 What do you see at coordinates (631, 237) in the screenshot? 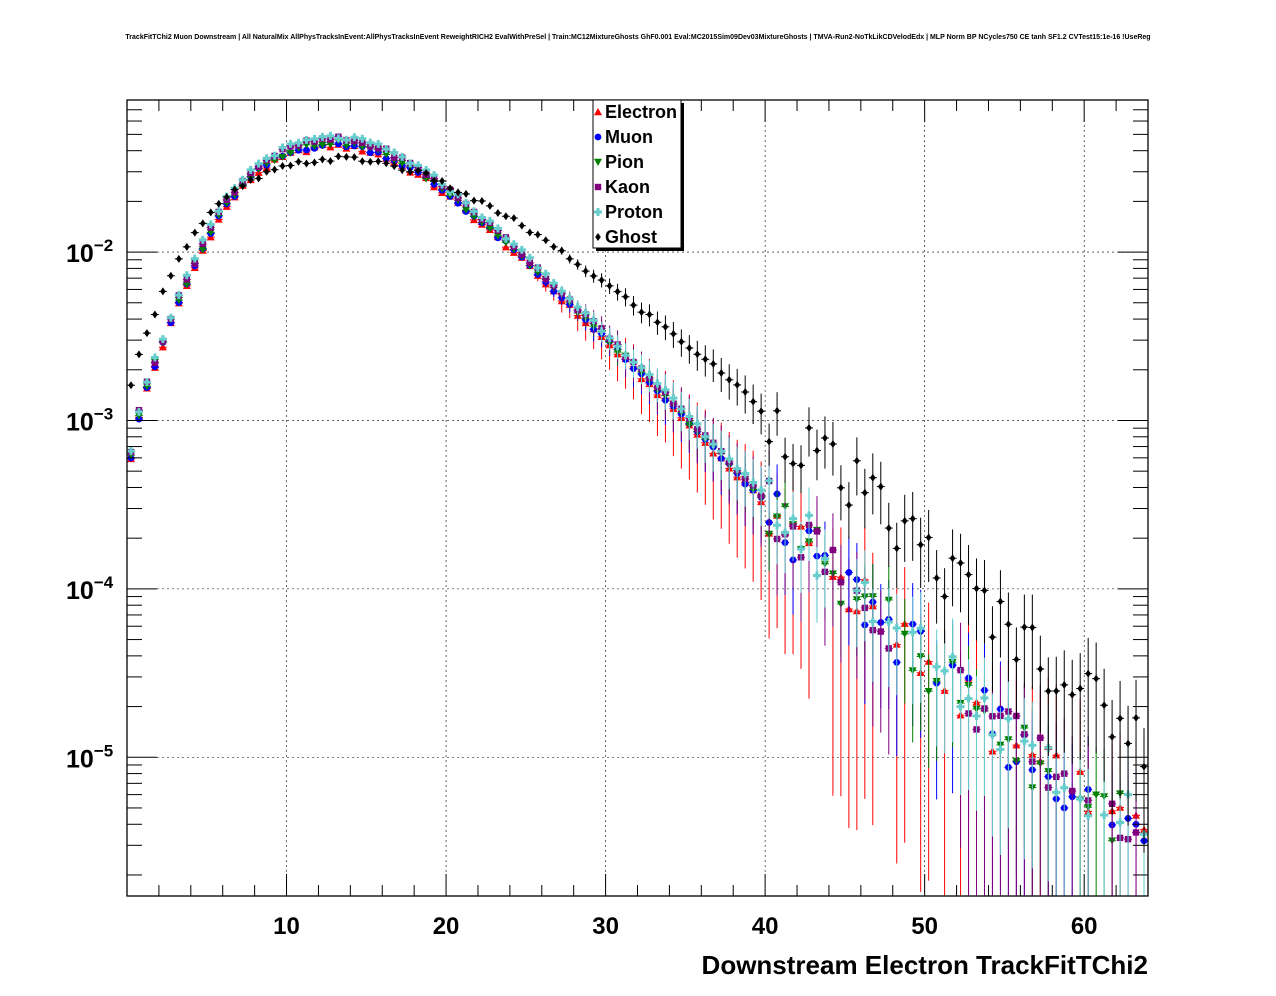
I see `legend-label: Ghost` at bounding box center [631, 237].